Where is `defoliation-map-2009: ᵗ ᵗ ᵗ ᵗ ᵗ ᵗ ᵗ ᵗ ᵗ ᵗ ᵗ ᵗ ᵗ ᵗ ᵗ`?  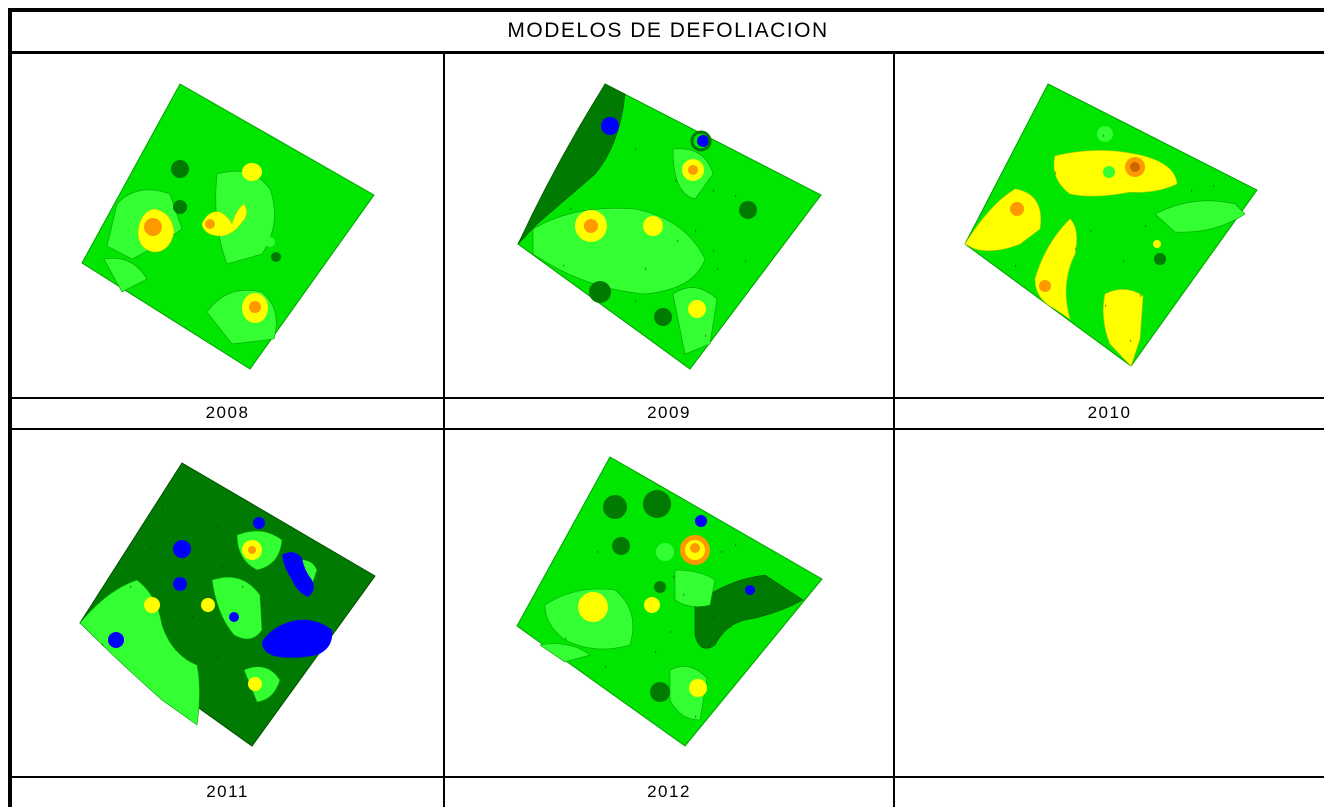 defoliation-map-2009: ᵗ ᵗ ᵗ ᵗ ᵗ ᵗ ᵗ ᵗ ᵗ ᵗ ᵗ ᵗ ᵗ ᵗ ᵗ is located at coordinates (669, 225).